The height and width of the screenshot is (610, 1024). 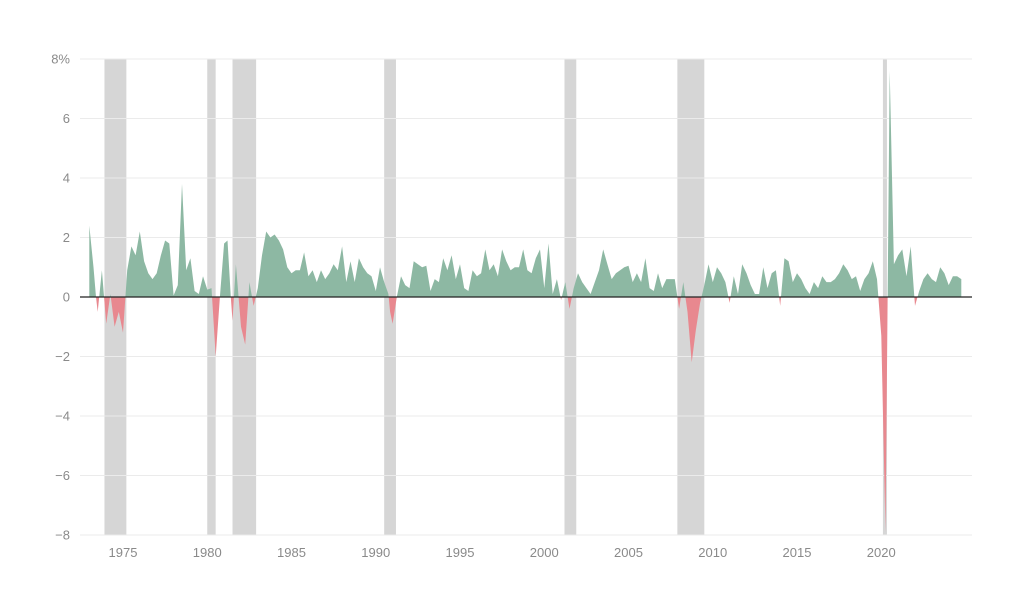 I want to click on x-tick-label: 1985, so click(x=291, y=552).